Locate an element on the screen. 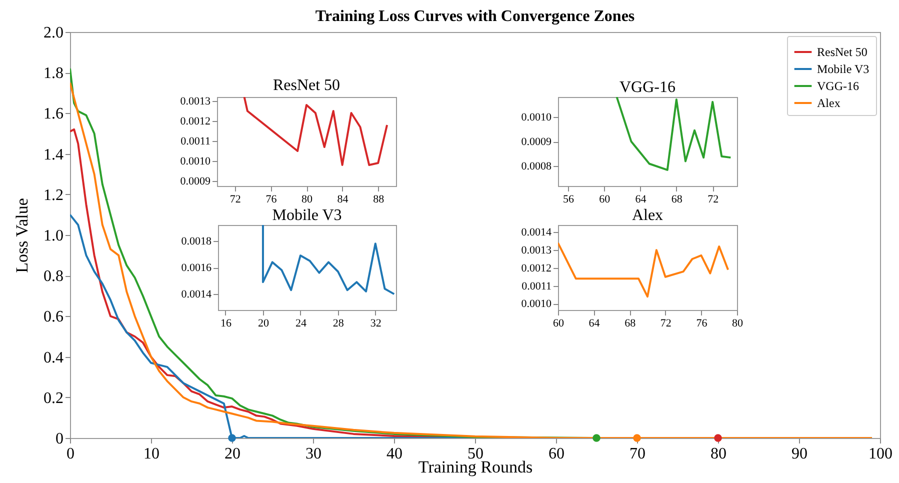  legend-label: VGG-16 is located at coordinates (838, 86).